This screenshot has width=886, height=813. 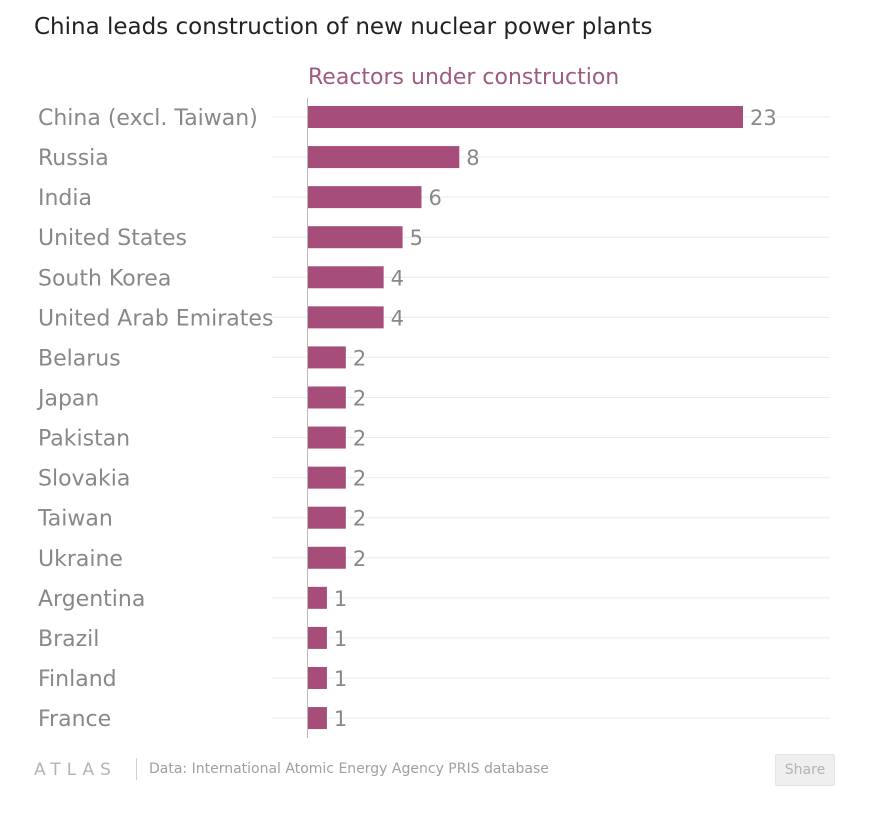 What do you see at coordinates (463, 77) in the screenshot?
I see `series-label: Reactors under construction` at bounding box center [463, 77].